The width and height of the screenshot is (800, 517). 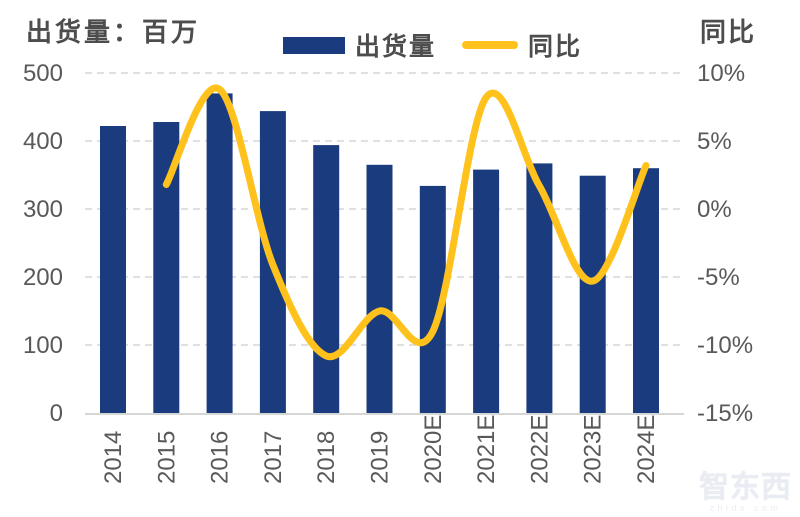 I want to click on bar-2024E, so click(x=646, y=290).